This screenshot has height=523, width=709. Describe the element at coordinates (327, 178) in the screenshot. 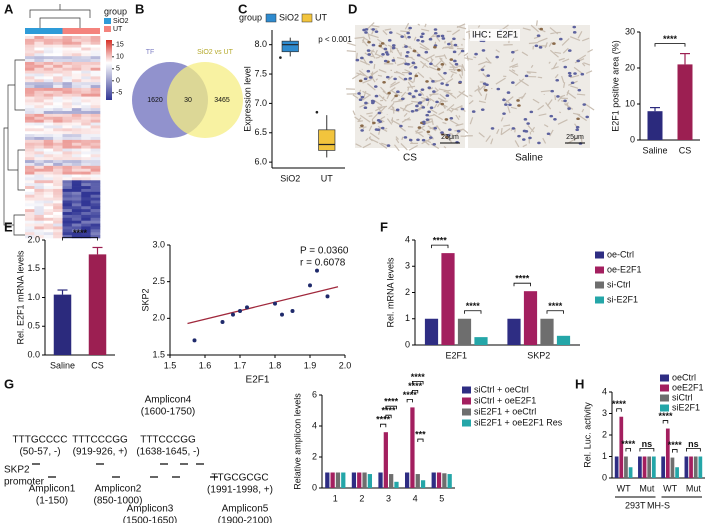

I see `x-tick-label: UT` at that location.